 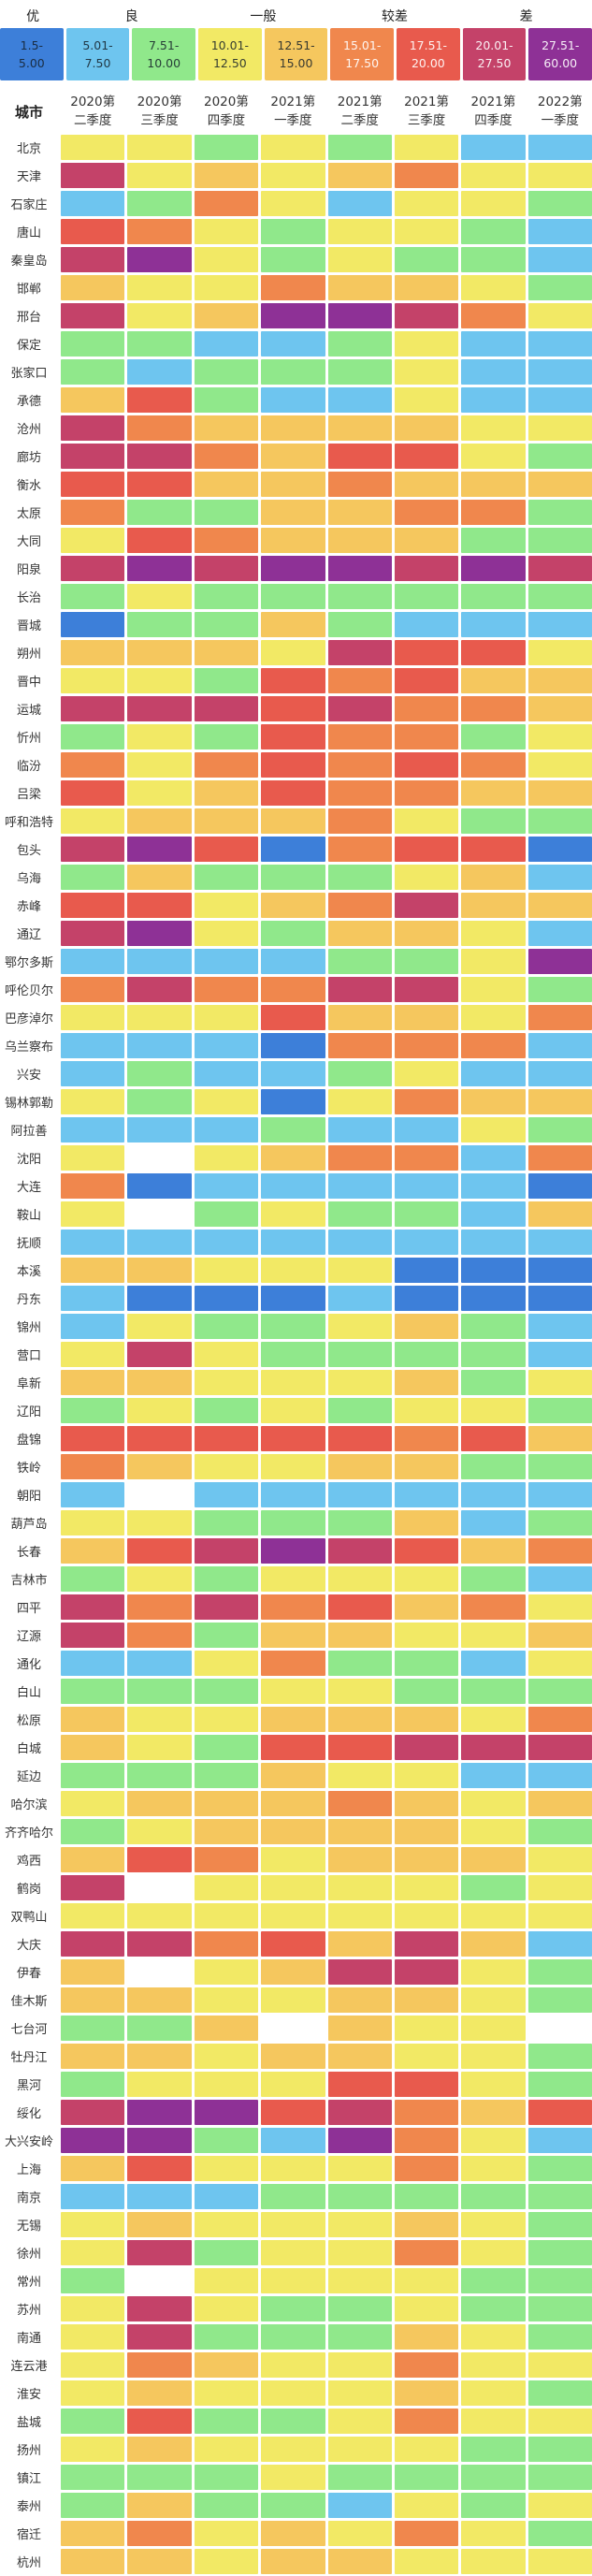 What do you see at coordinates (29, 177) in the screenshot?
I see `city-label: 天津` at bounding box center [29, 177].